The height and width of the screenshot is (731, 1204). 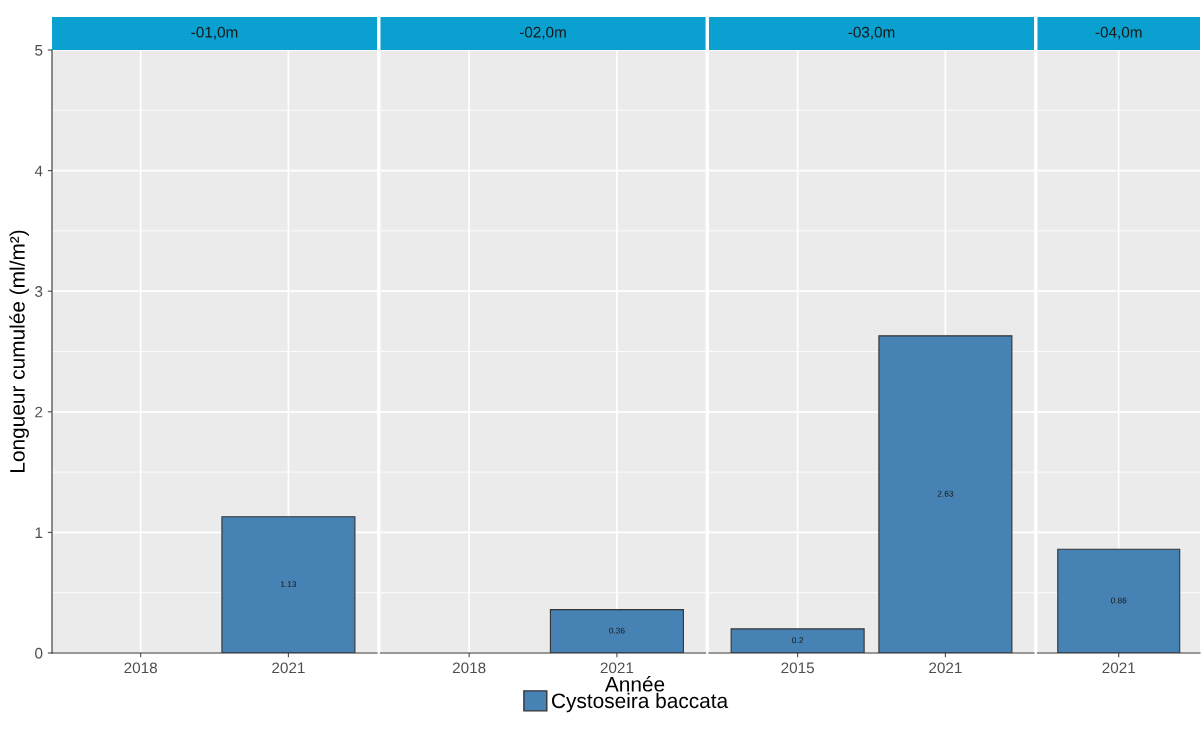 I want to click on y-axis-title: Longueur cumulée (ml/m²), so click(x=19, y=351).